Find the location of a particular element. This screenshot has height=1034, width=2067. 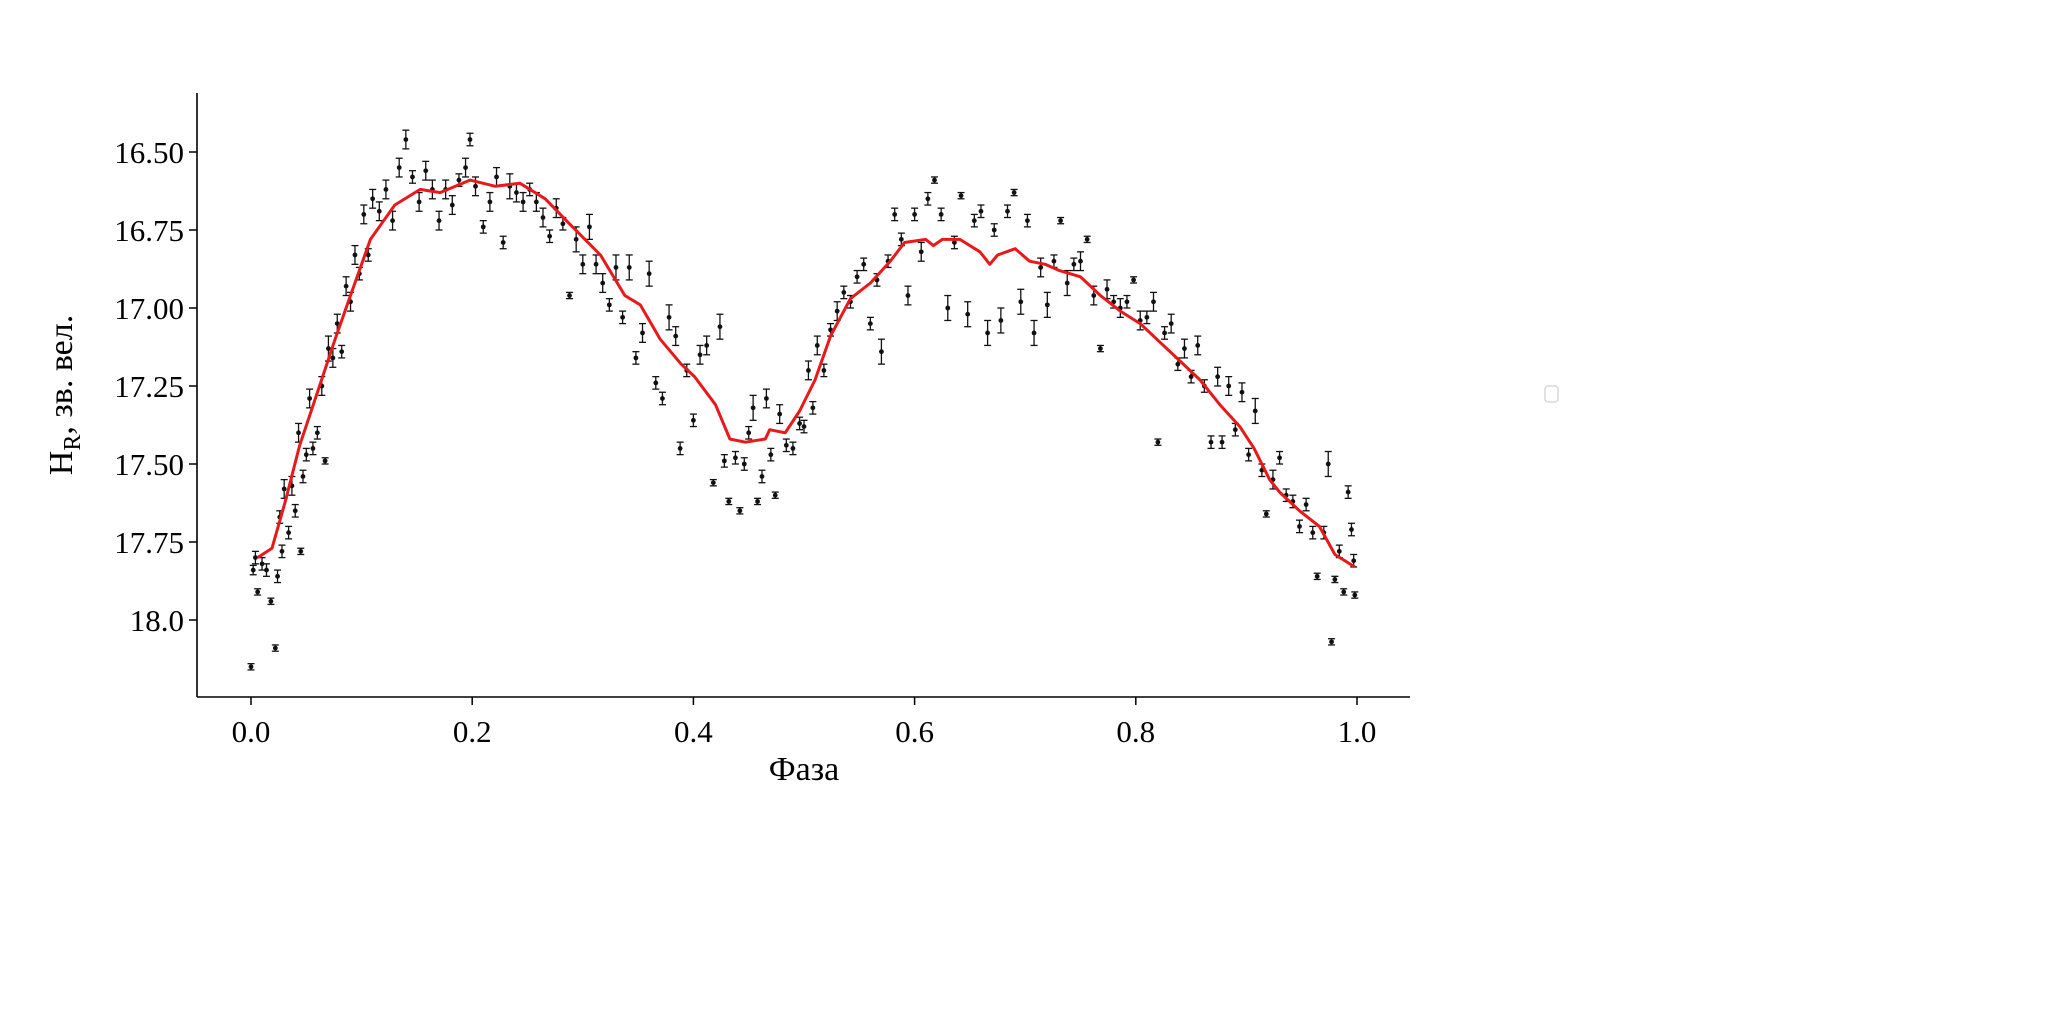

x-tick-label: 0.6 is located at coordinates (914, 731).